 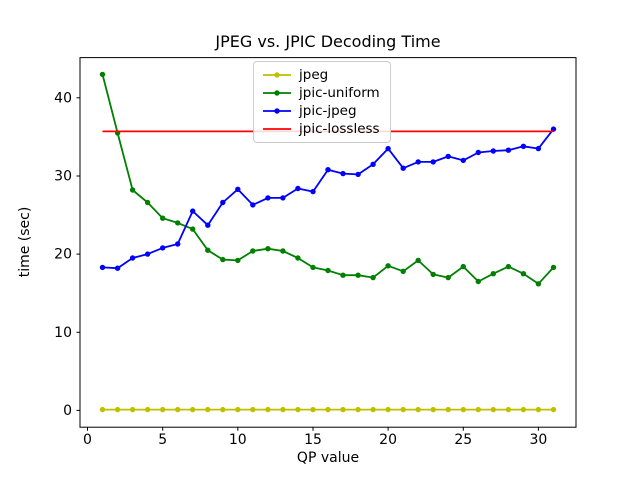 What do you see at coordinates (339, 93) in the screenshot?
I see `legend-label: jpic-uniform` at bounding box center [339, 93].